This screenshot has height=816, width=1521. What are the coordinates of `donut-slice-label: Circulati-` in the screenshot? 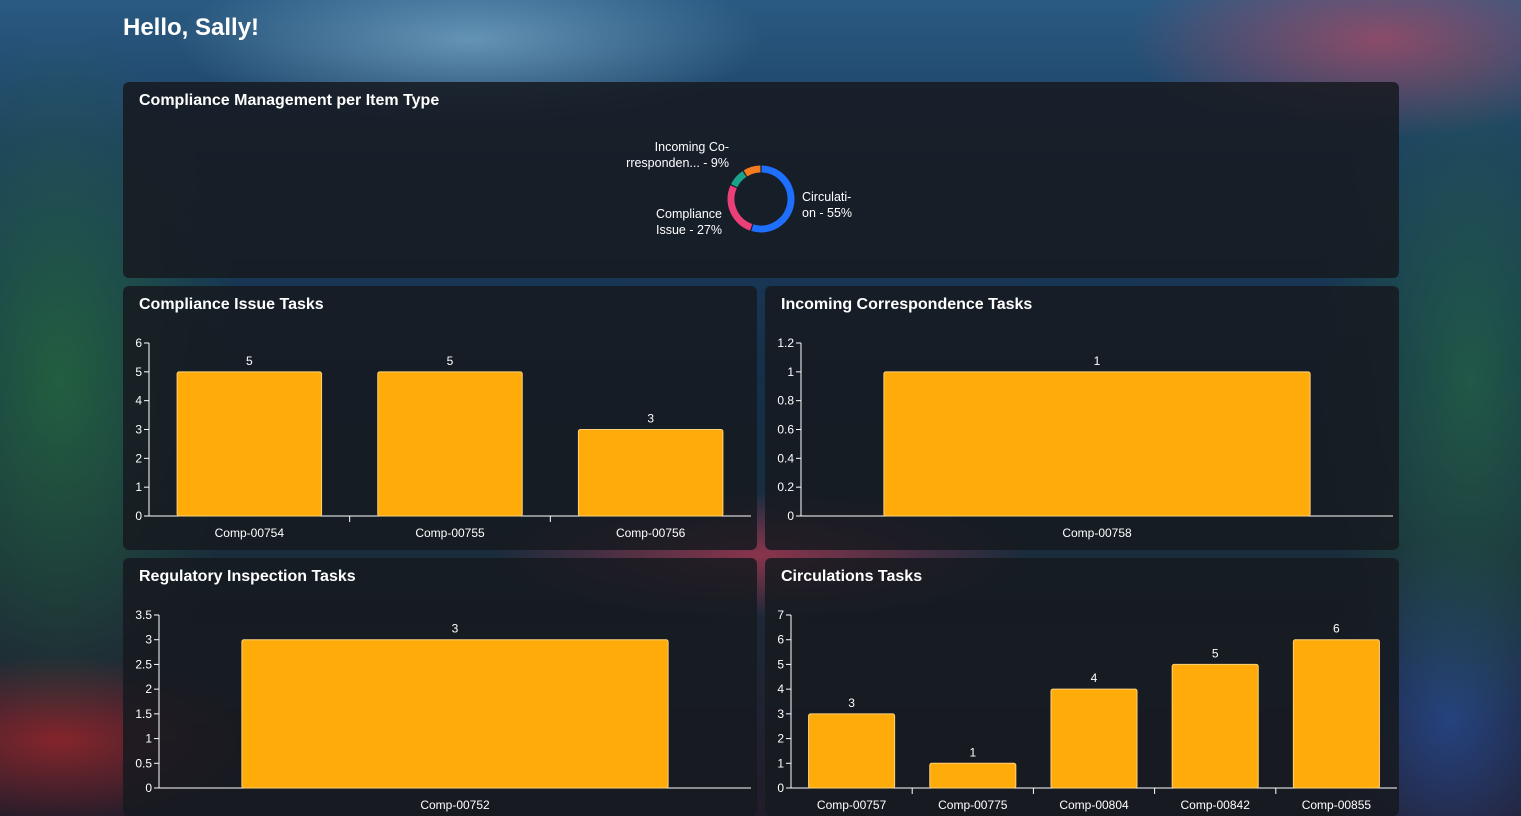 It's located at (826, 197).